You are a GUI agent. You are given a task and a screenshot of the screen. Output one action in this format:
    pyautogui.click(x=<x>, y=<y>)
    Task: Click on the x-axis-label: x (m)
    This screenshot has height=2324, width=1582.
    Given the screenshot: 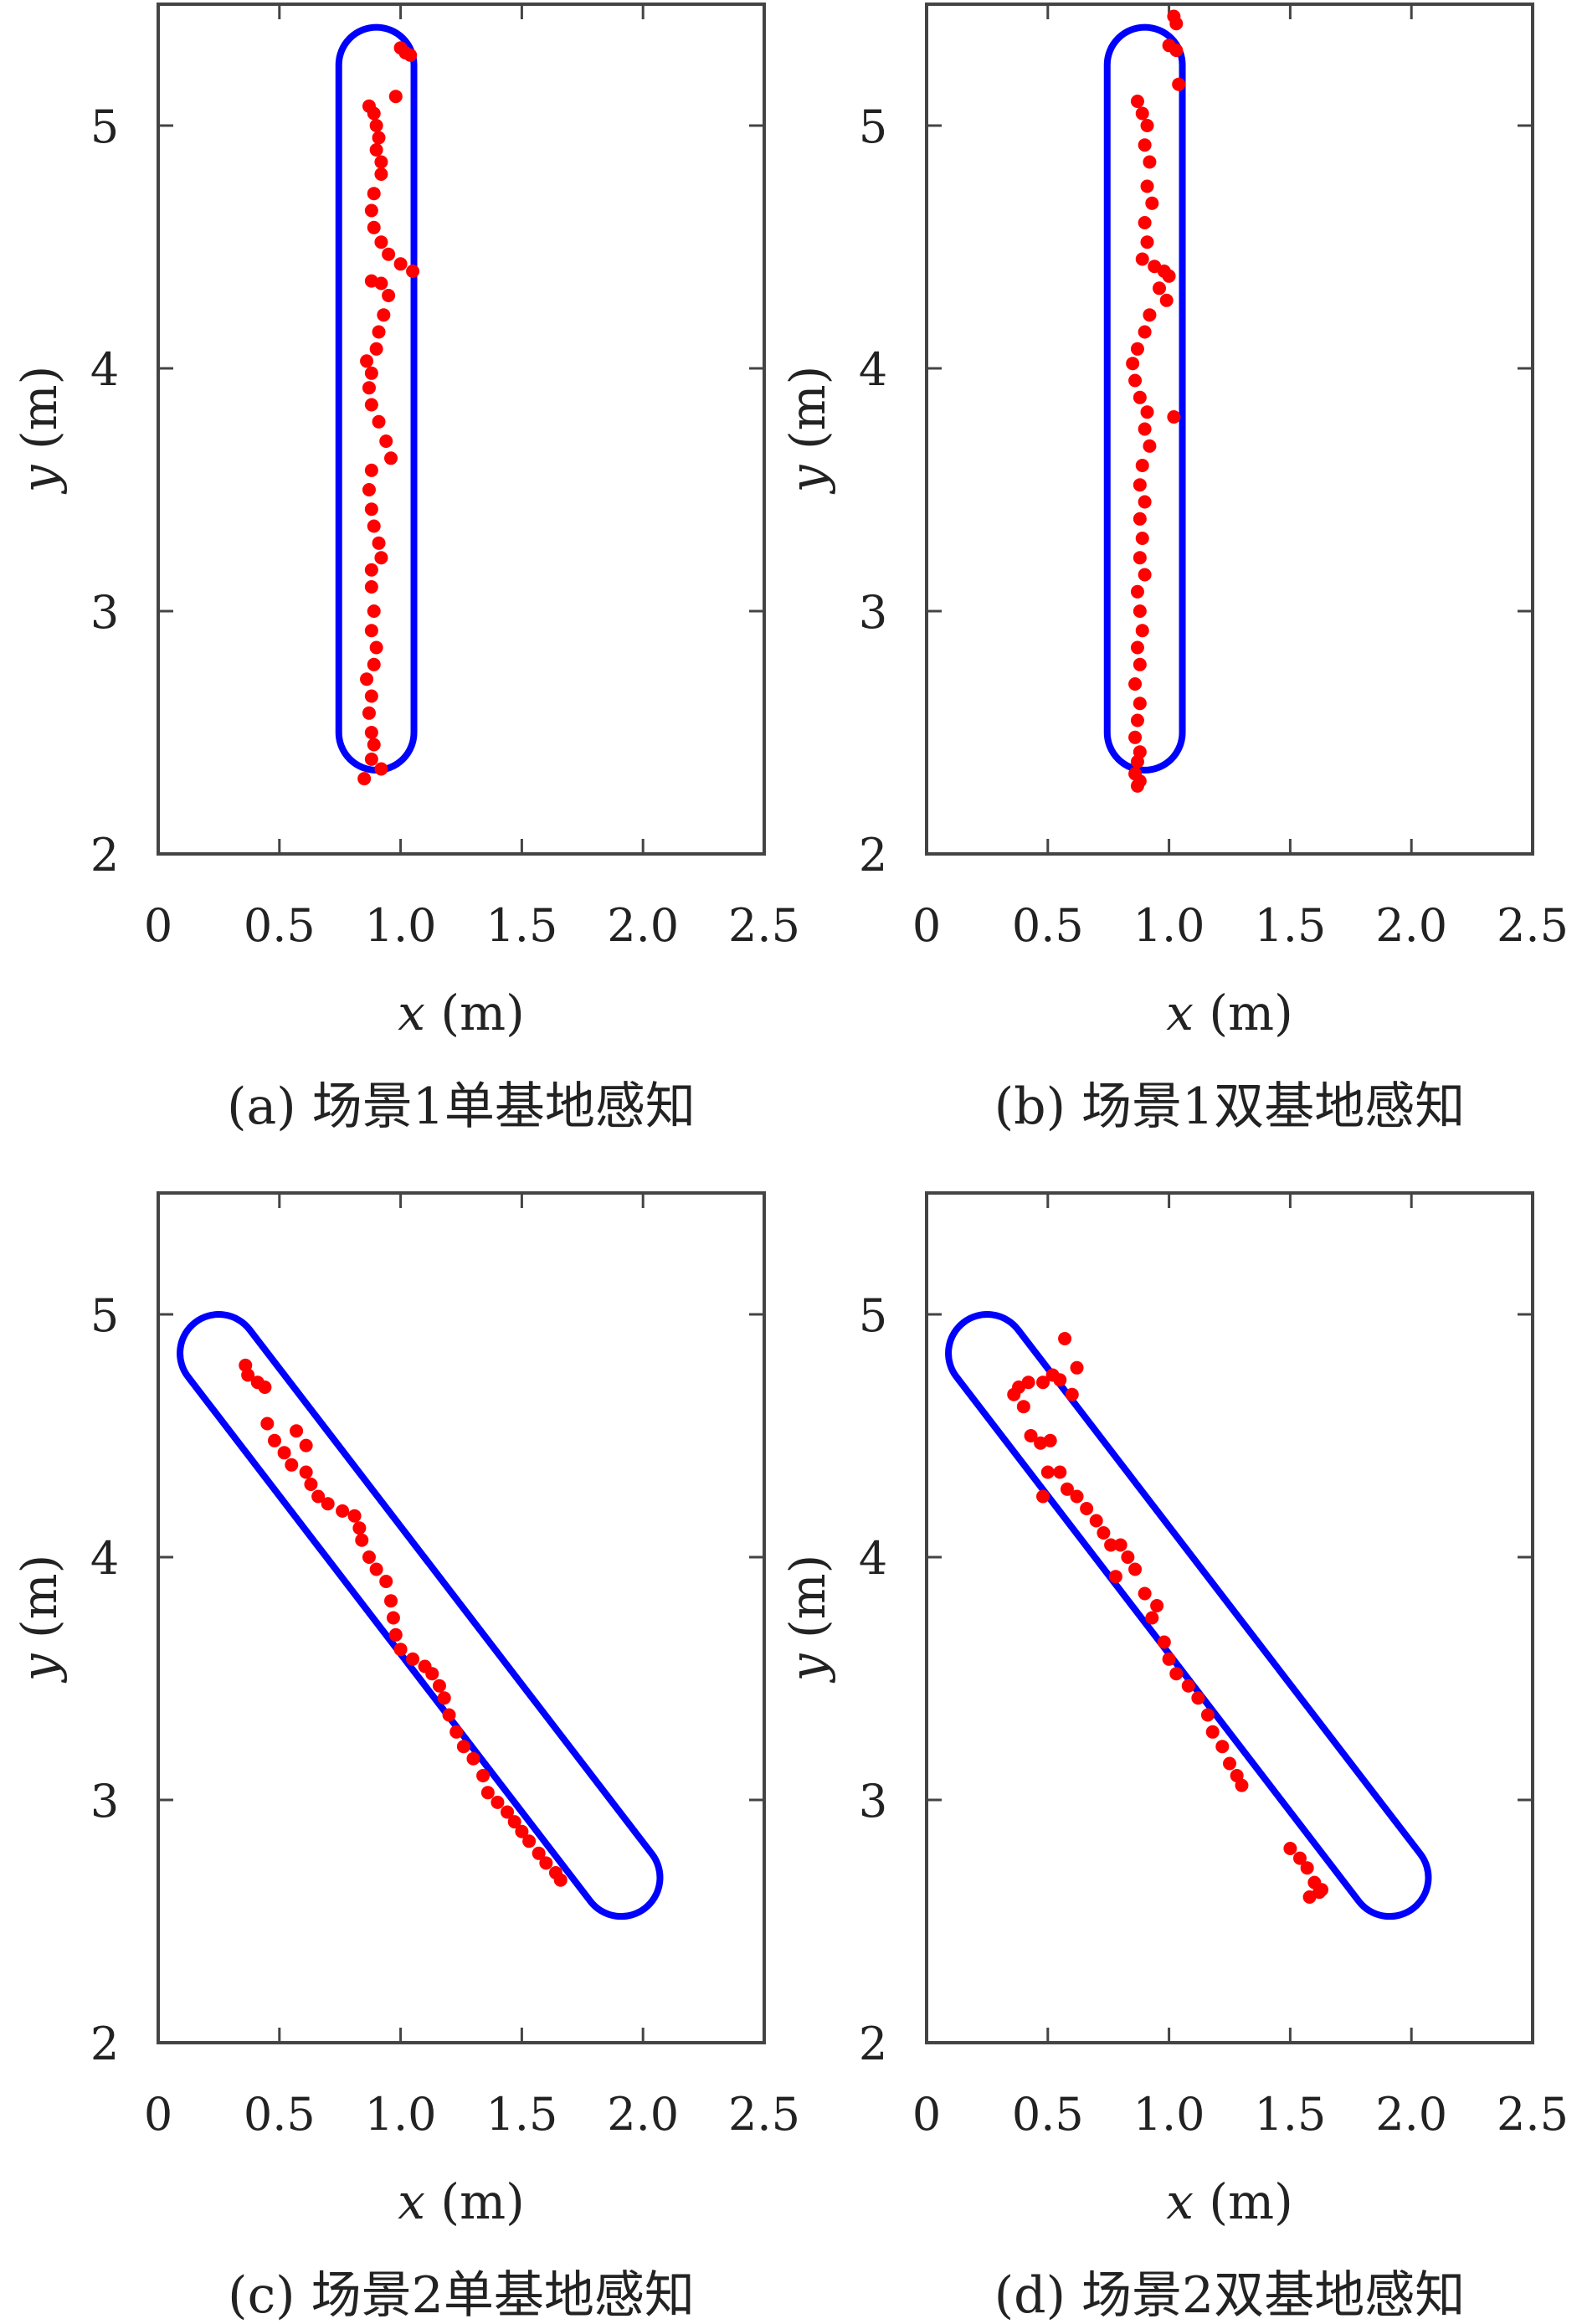 What is the action you would take?
    pyautogui.click(x=1229, y=1013)
    